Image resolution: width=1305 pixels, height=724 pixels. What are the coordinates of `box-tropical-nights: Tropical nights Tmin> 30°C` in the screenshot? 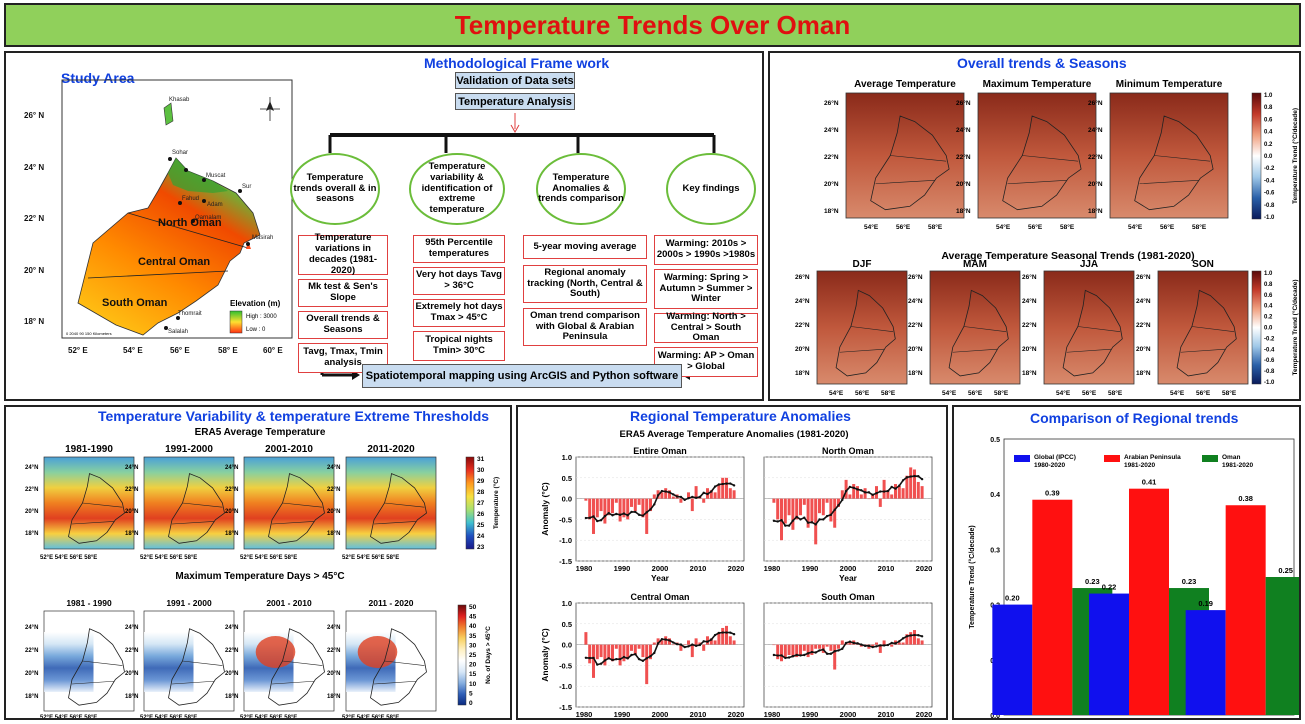 It's located at (459, 346).